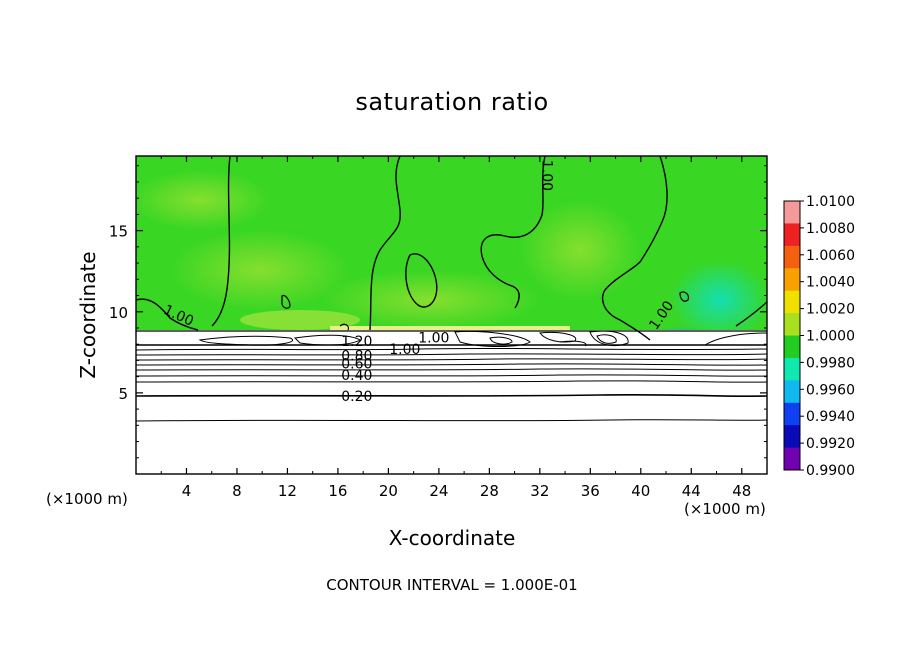 The height and width of the screenshot is (654, 904). What do you see at coordinates (741, 491) in the screenshot?
I see `x-tick-label: 48` at bounding box center [741, 491].